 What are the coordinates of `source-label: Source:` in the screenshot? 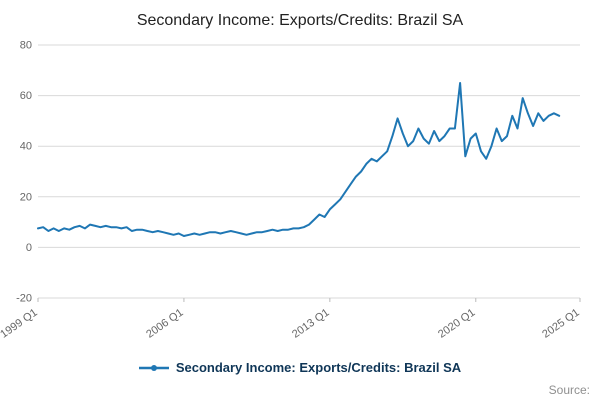 It's located at (569, 390).